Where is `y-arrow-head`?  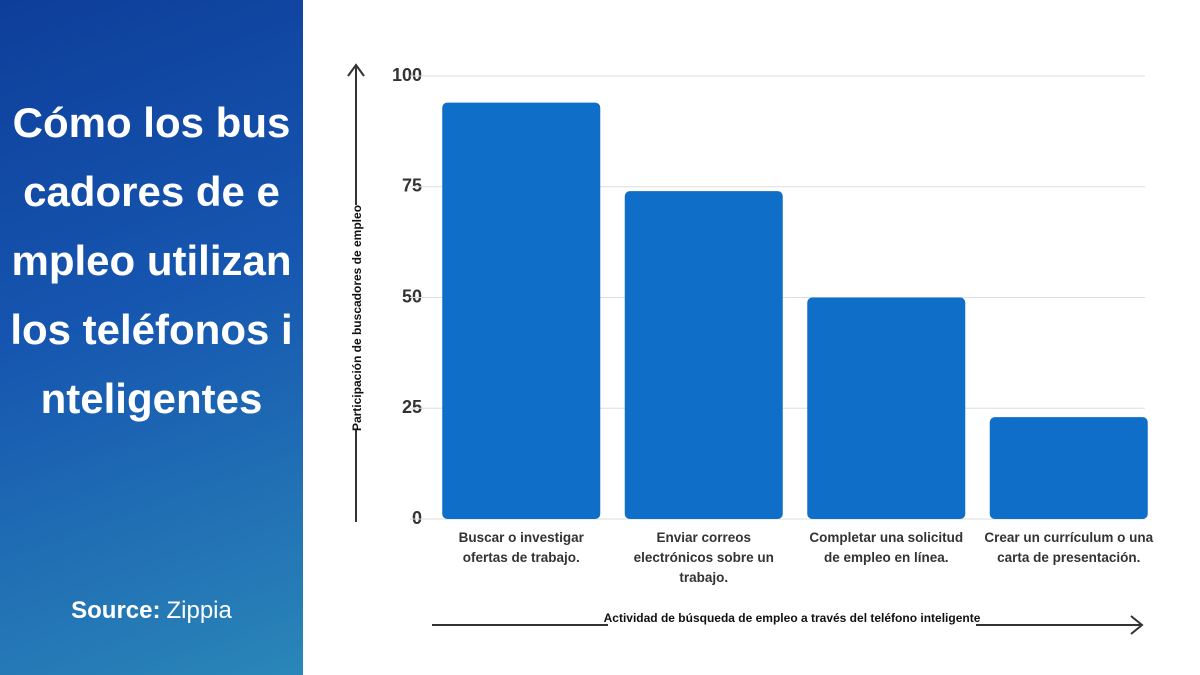 y-arrow-head is located at coordinates (356, 70).